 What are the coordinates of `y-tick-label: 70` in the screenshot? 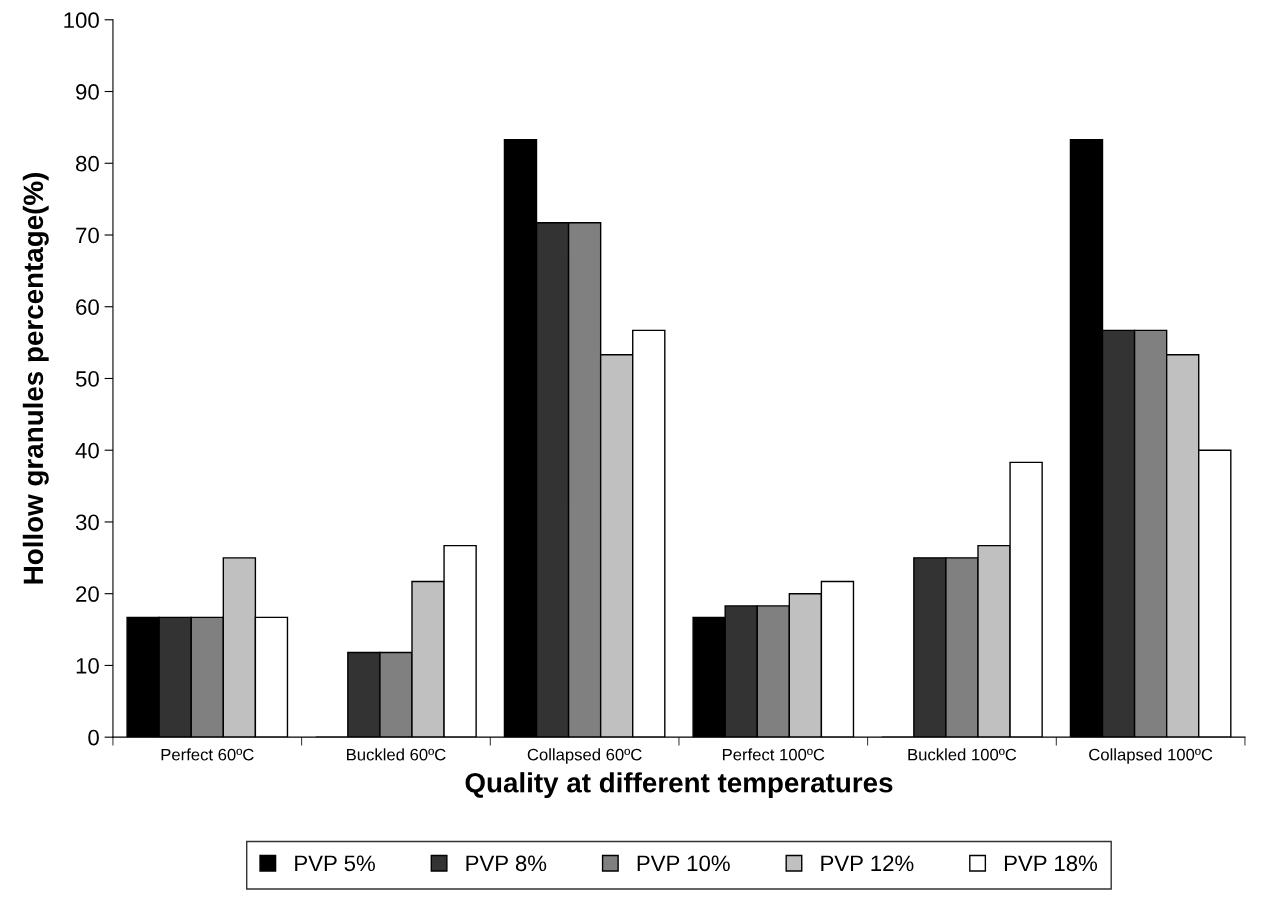 It's located at (87, 235).